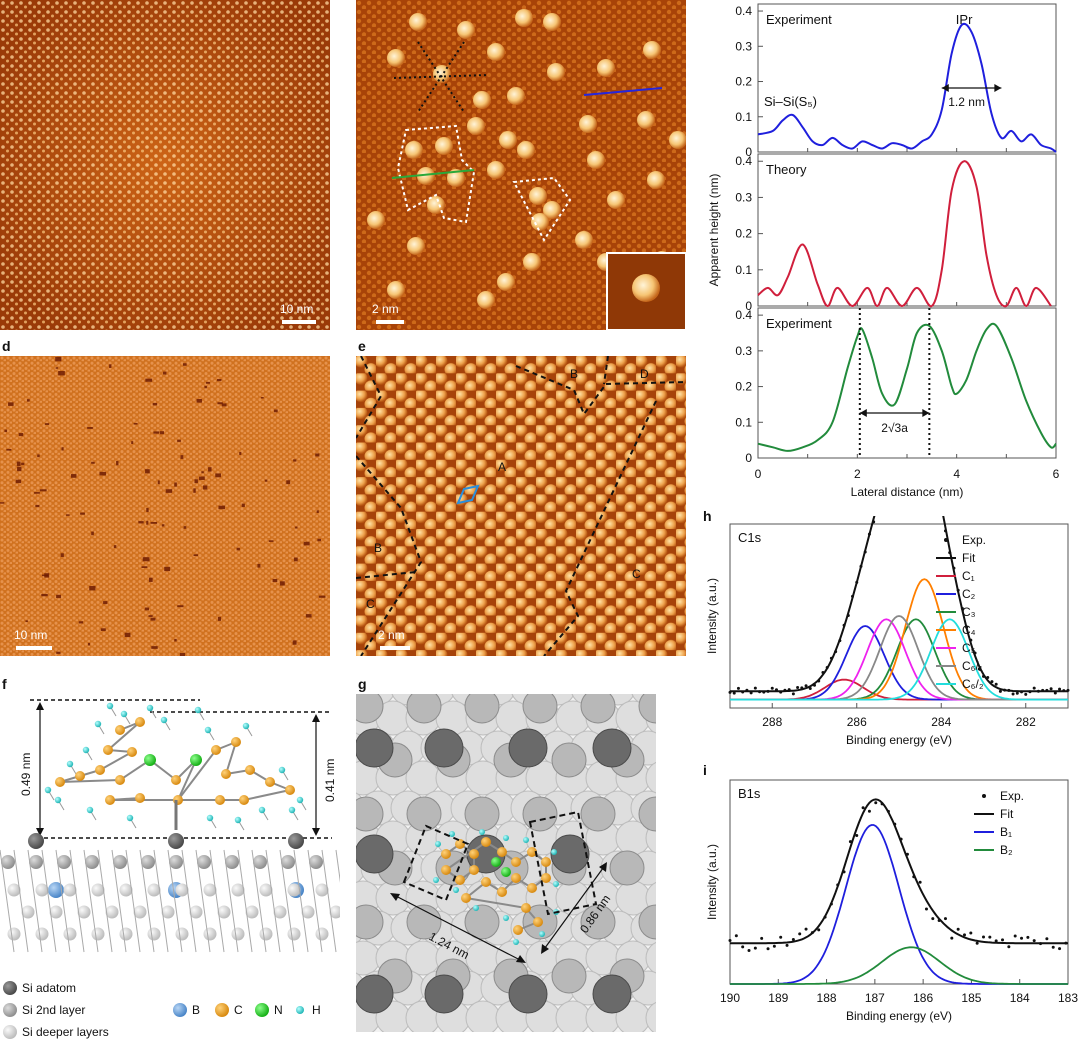  I want to click on green-profile-line, so click(433, 174).